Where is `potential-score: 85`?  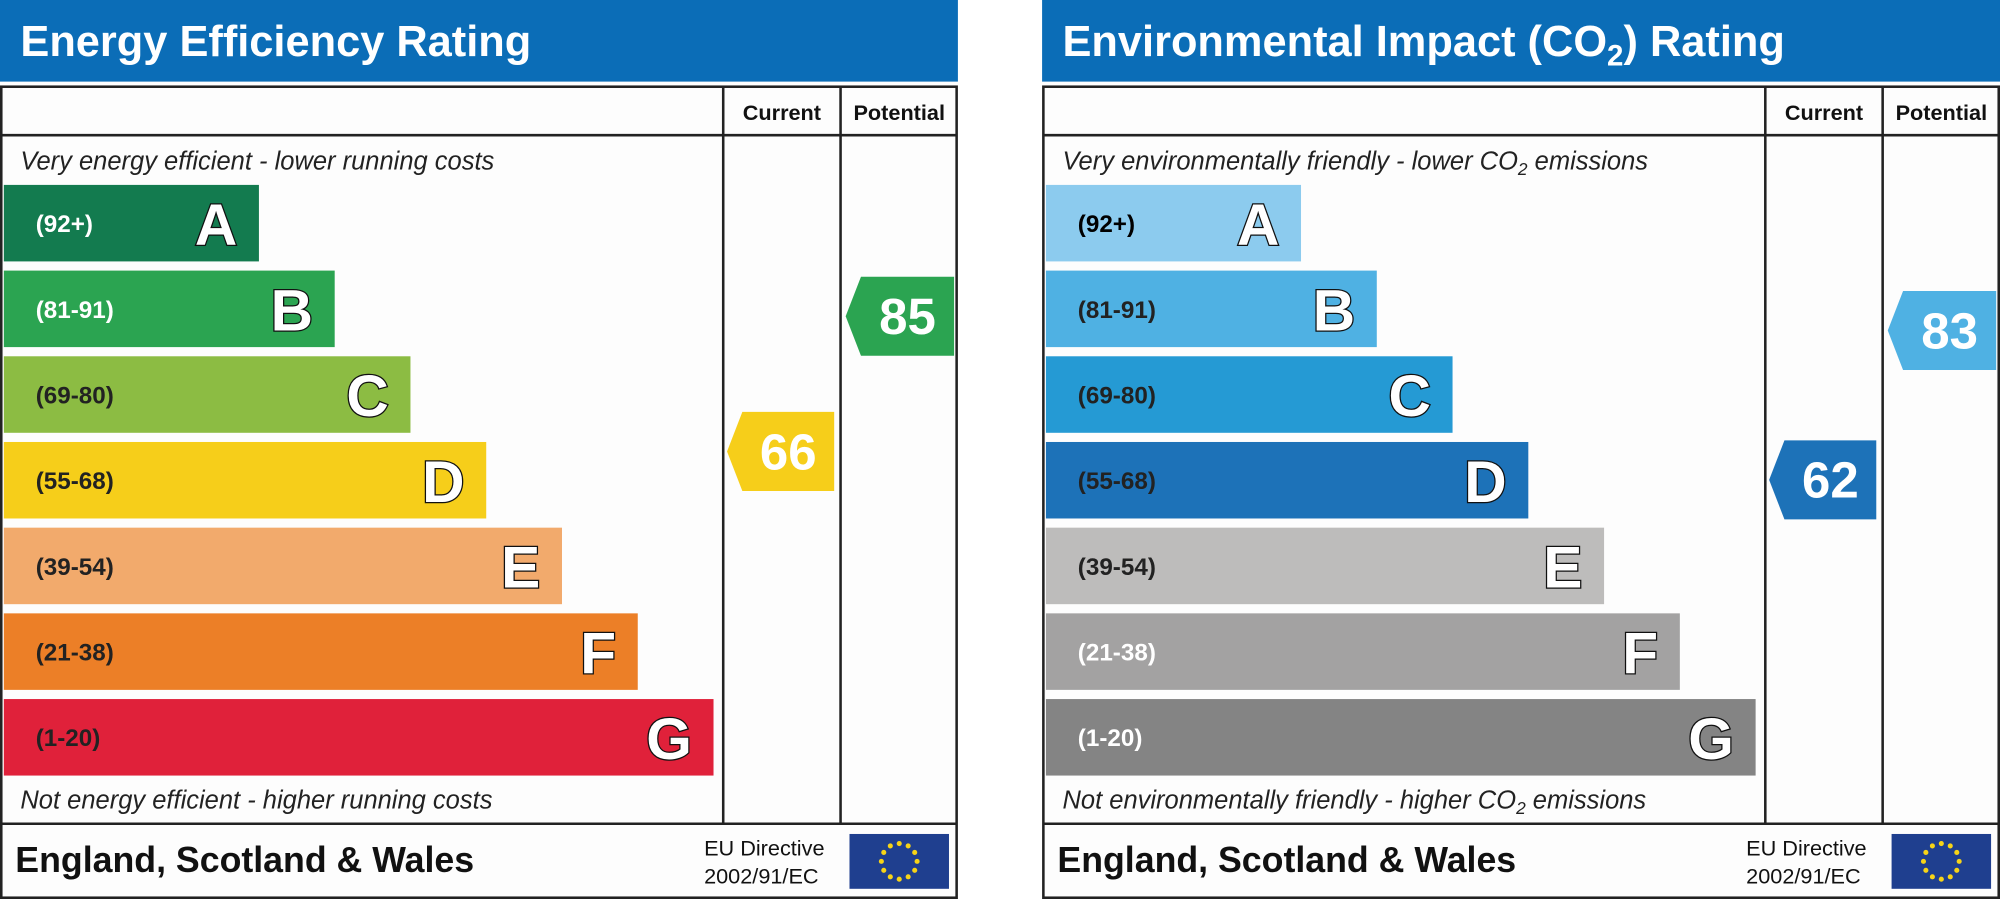 potential-score: 85 is located at coordinates (907, 316).